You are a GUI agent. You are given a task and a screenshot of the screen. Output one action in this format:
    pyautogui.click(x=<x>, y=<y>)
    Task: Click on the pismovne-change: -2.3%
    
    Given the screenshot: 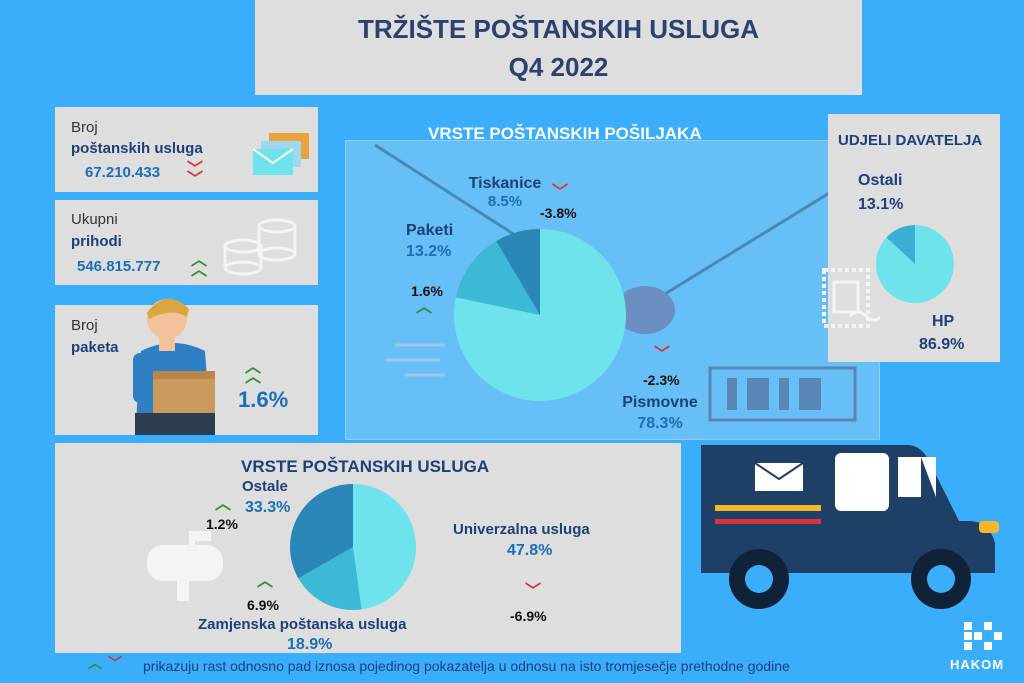 What is the action you would take?
    pyautogui.click(x=661, y=380)
    